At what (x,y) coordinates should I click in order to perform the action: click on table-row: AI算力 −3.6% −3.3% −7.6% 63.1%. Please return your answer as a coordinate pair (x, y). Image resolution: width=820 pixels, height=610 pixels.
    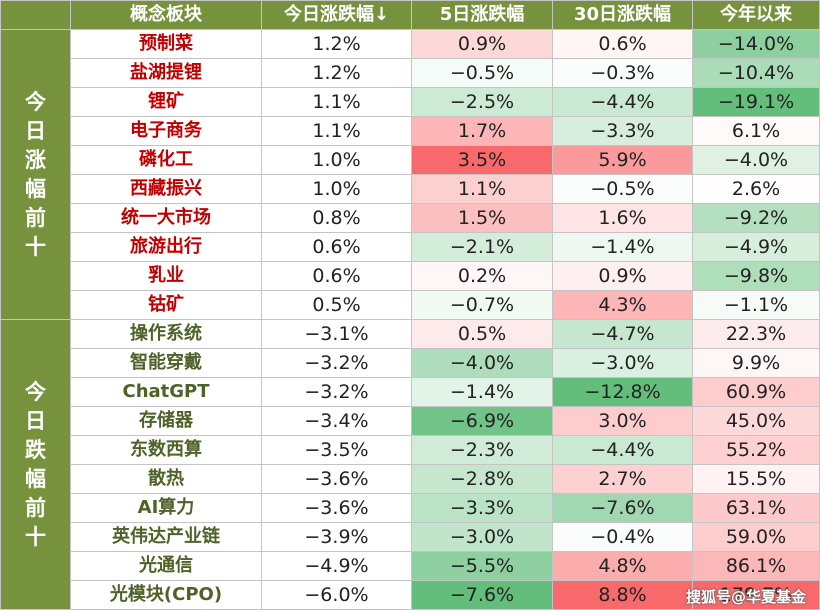
    Looking at the image, I should click on (410, 508).